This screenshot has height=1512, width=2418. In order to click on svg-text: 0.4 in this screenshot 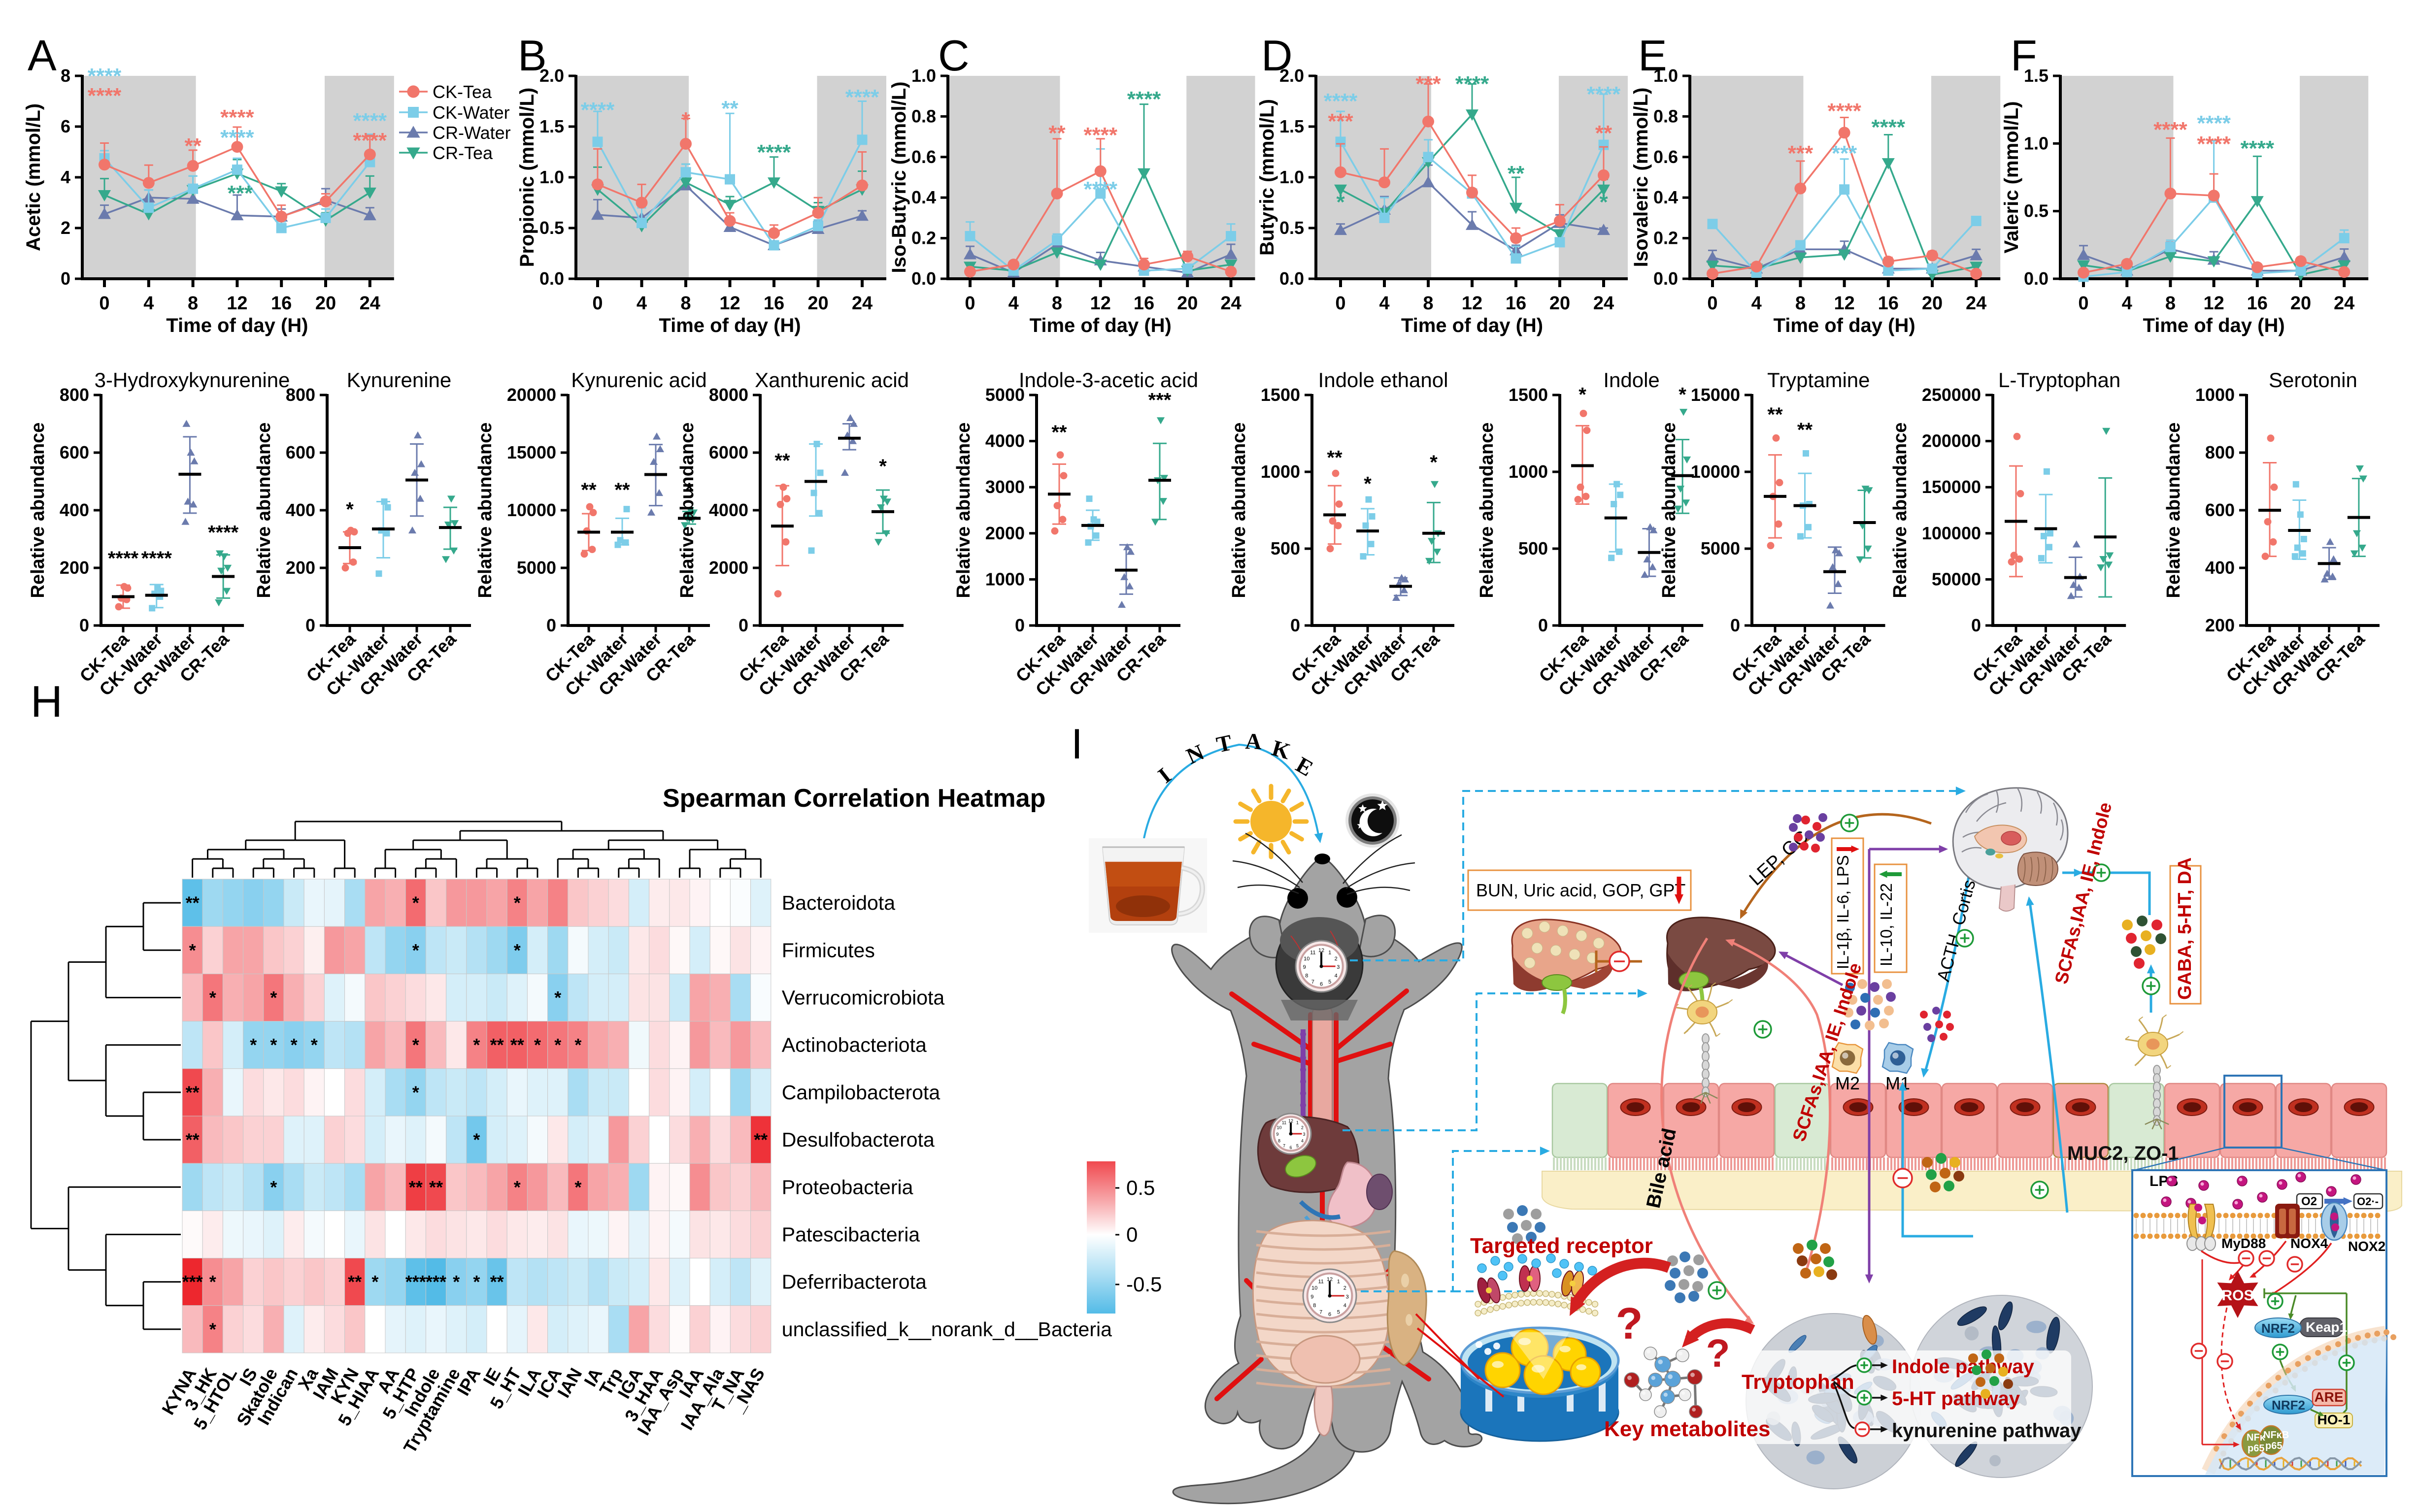, I will do `click(1665, 197)`.